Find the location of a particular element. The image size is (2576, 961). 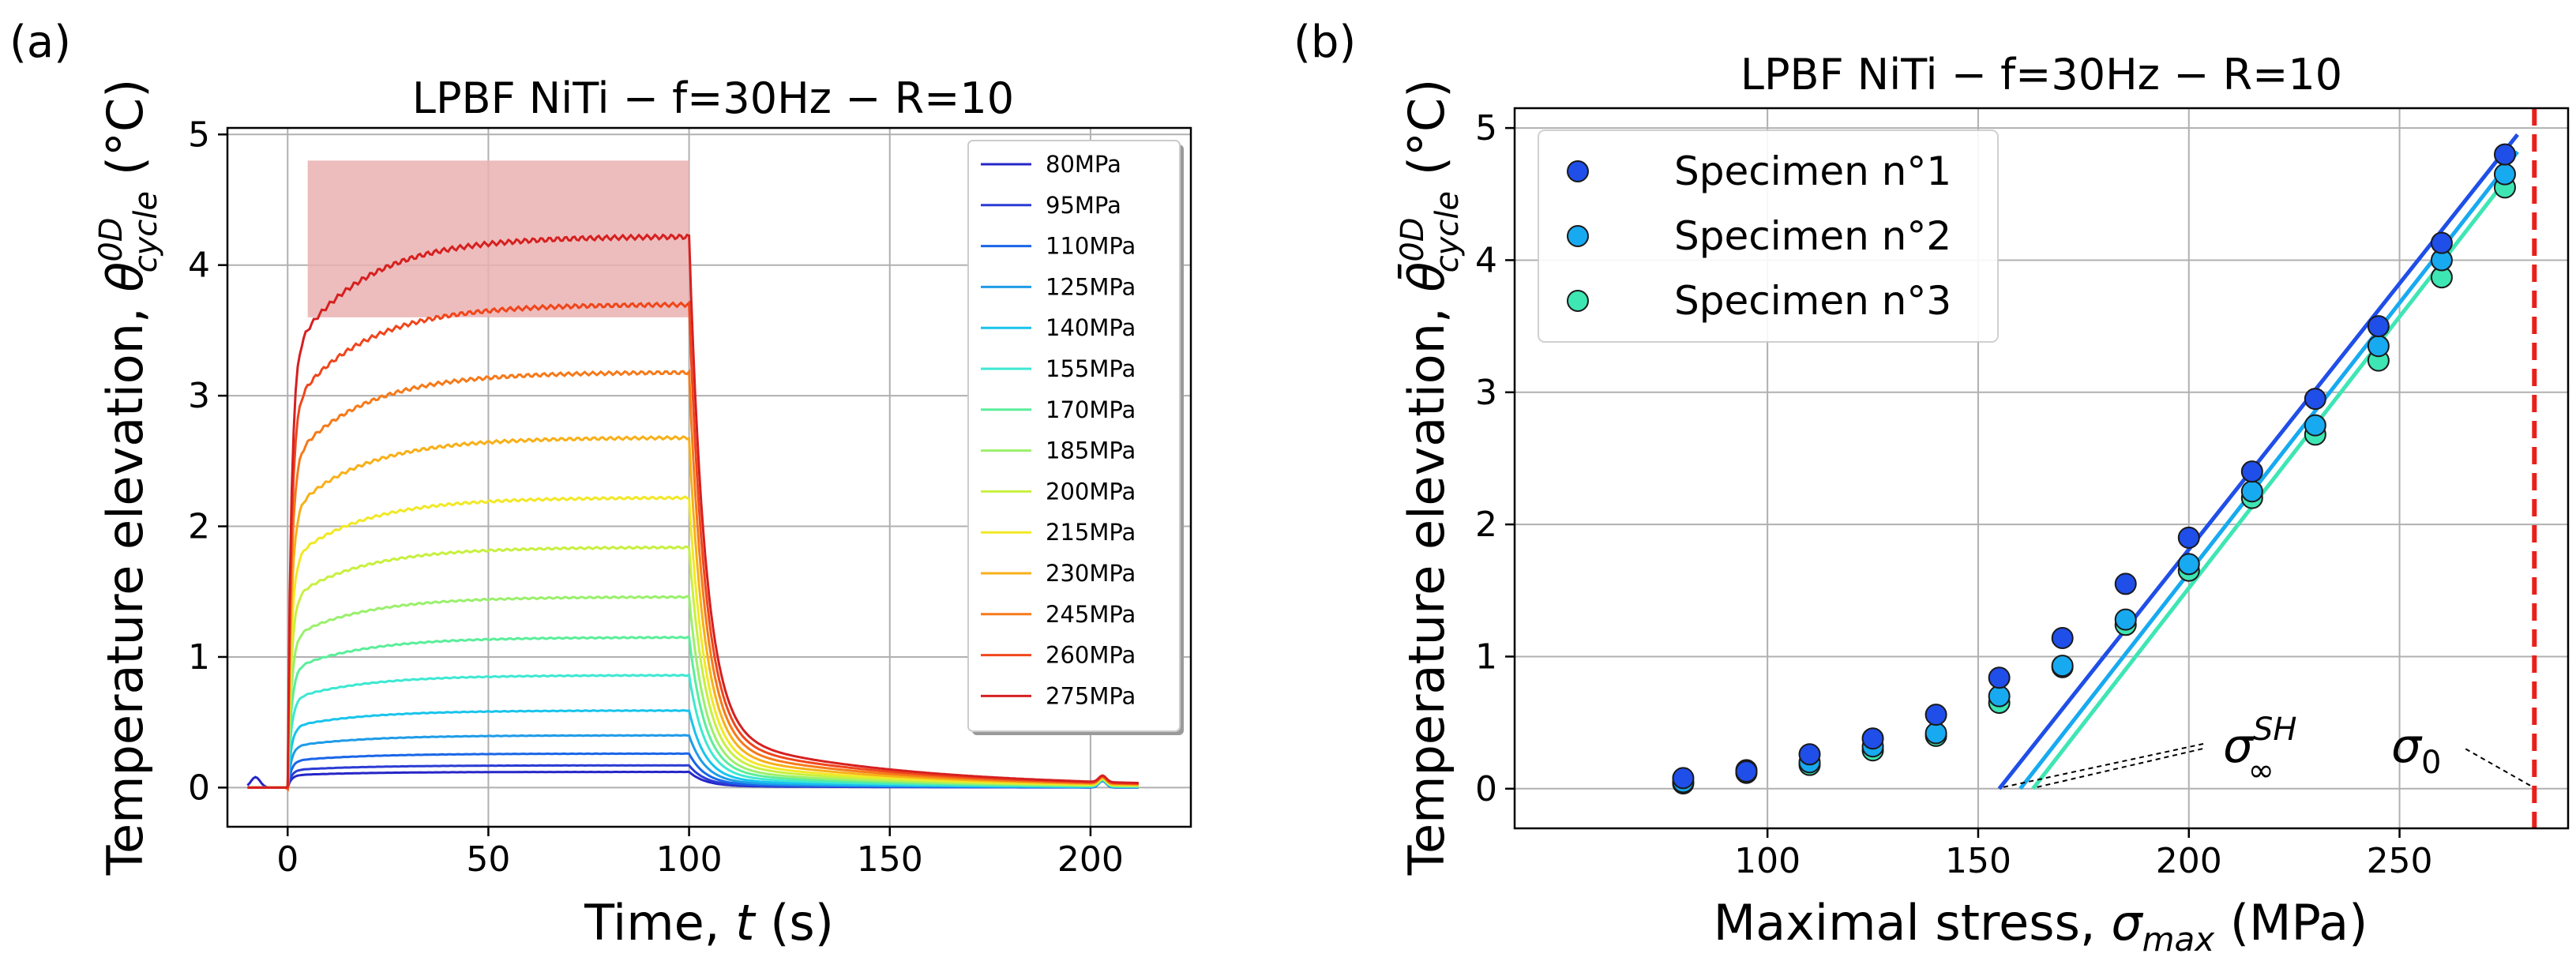

legend-entry-label: 260MPa is located at coordinates (1091, 655).